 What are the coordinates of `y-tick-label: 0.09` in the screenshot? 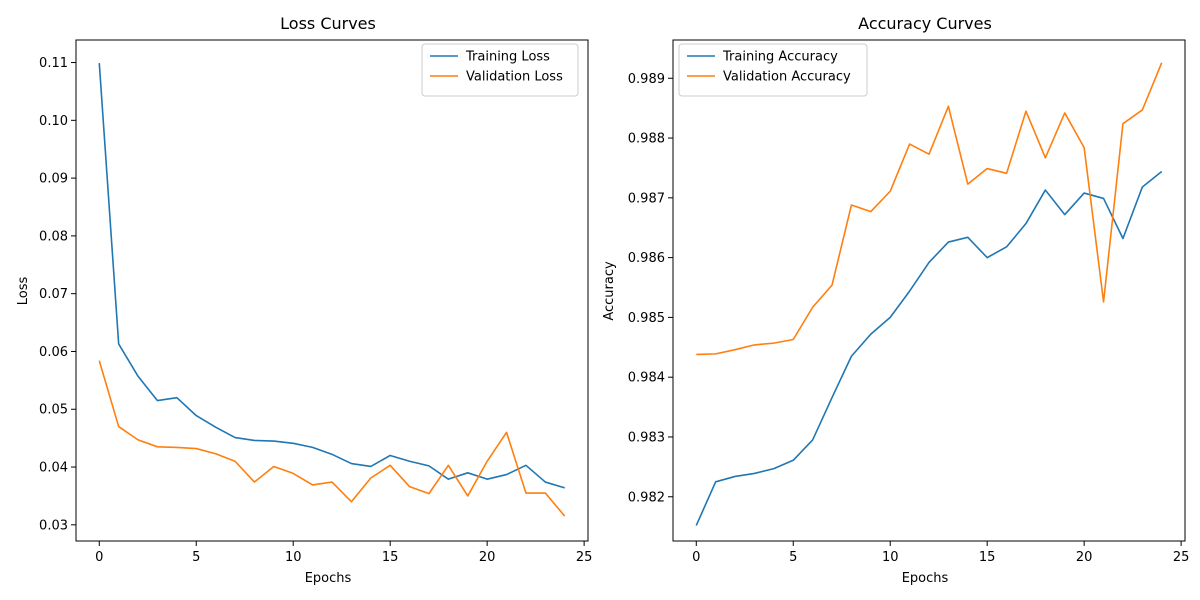 It's located at (53, 179).